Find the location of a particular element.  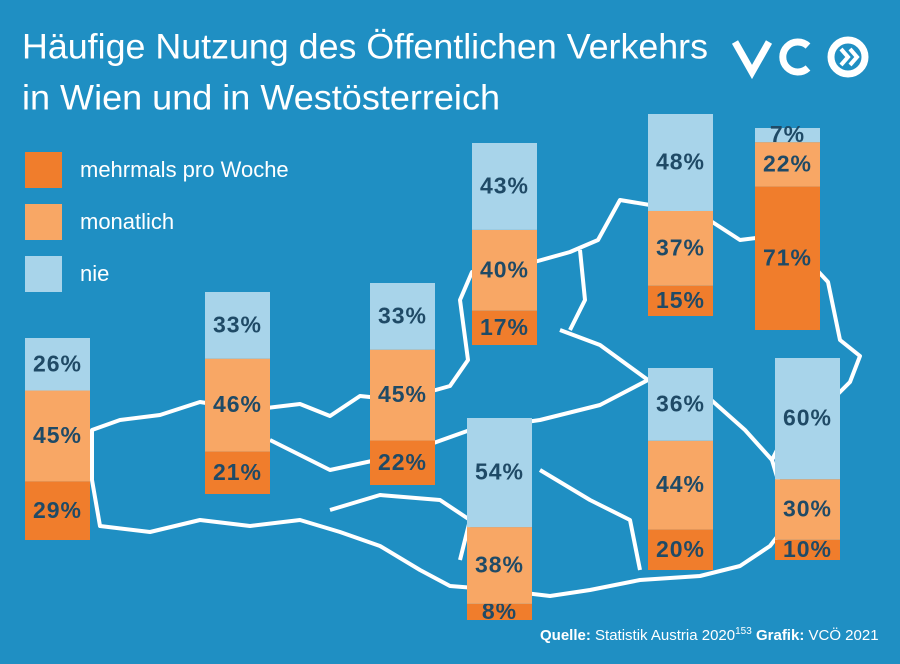

credit-label: Grafik: is located at coordinates (780, 635).